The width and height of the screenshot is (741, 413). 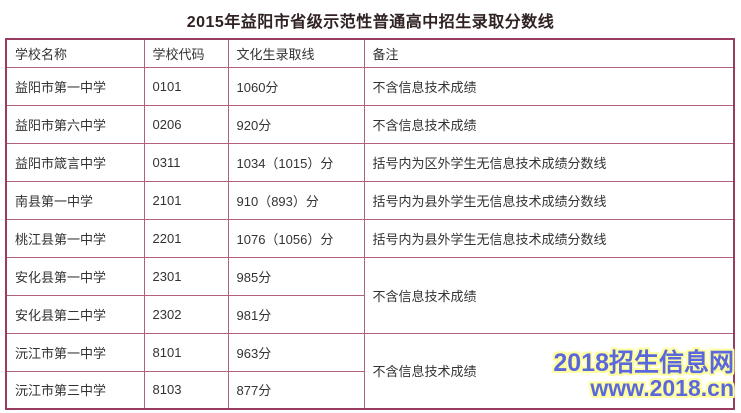 I want to click on header-row: 学校名称 学校代码 文化生录取线 备注, so click(x=370, y=53).